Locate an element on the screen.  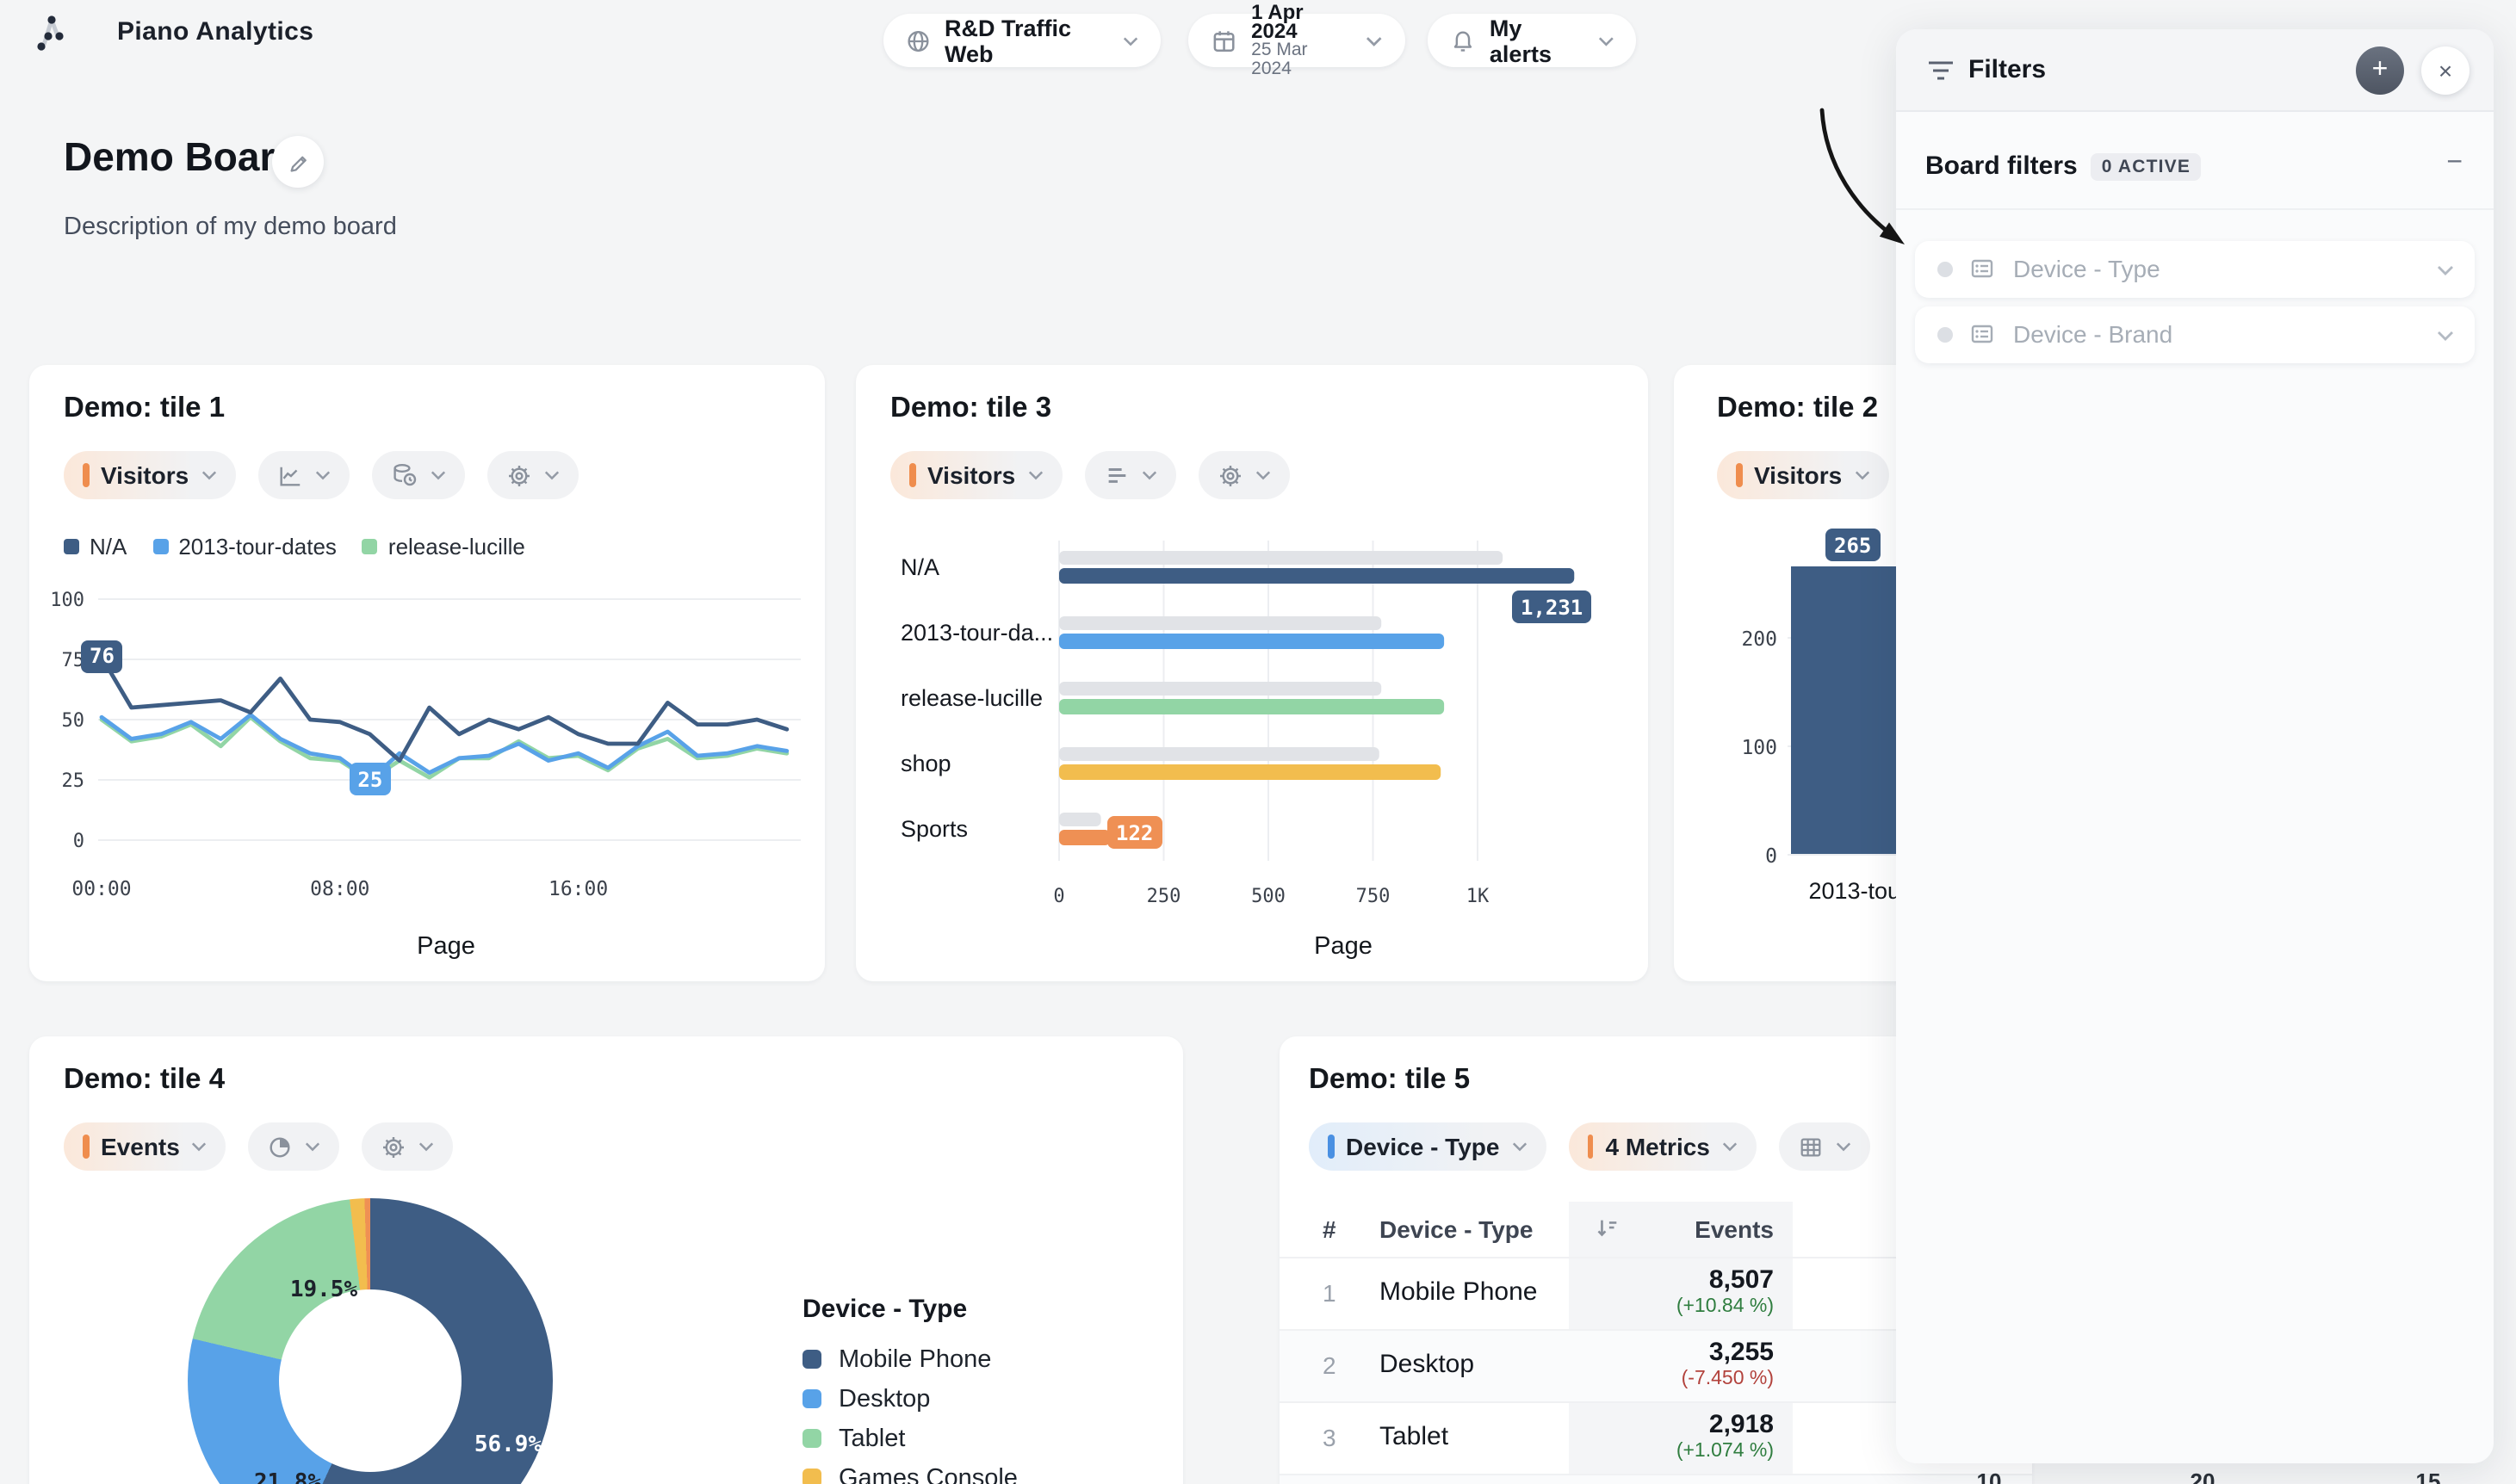
tile-title: Demo: tile 4 is located at coordinates (145, 1079).